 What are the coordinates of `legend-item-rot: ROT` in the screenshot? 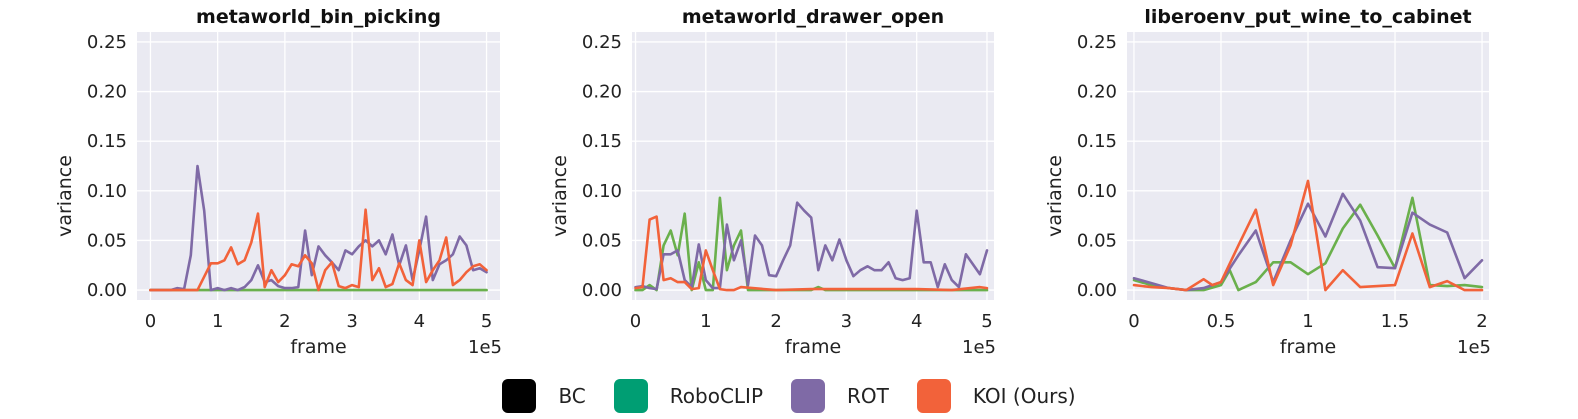 It's located at (840, 396).